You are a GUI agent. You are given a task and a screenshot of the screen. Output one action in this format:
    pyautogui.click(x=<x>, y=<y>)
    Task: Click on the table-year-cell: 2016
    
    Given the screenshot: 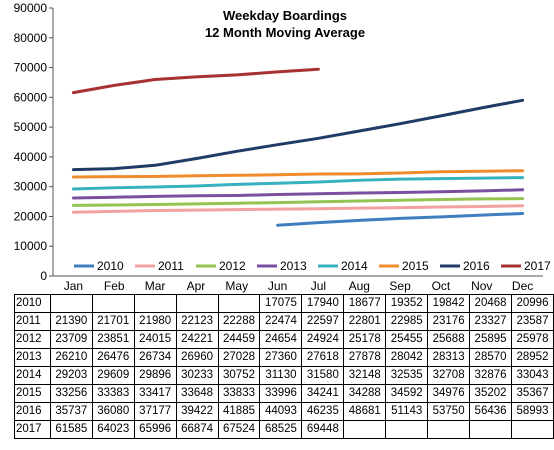 What is the action you would take?
    pyautogui.click(x=32, y=411)
    